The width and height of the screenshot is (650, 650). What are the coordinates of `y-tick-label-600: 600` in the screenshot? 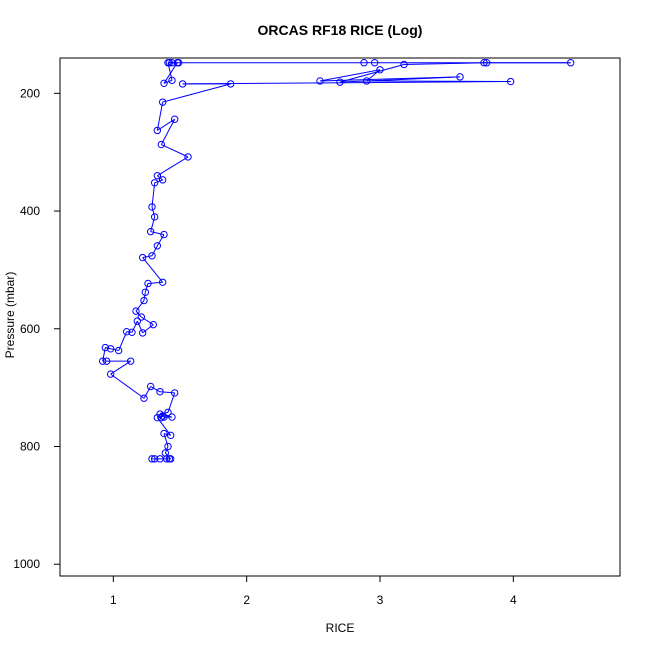 It's located at (30, 329).